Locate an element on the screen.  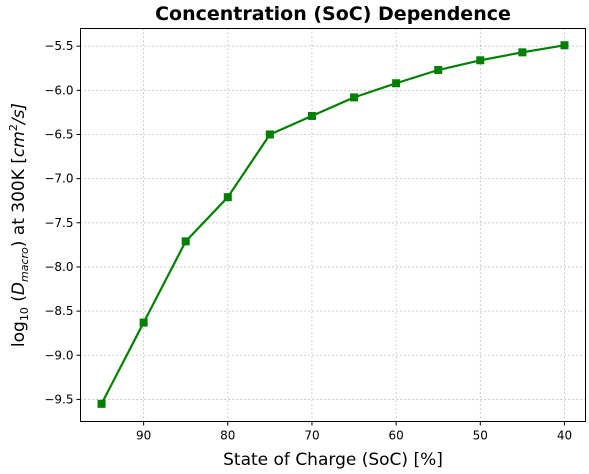
x-tick-label: 90 is located at coordinates (143, 436).